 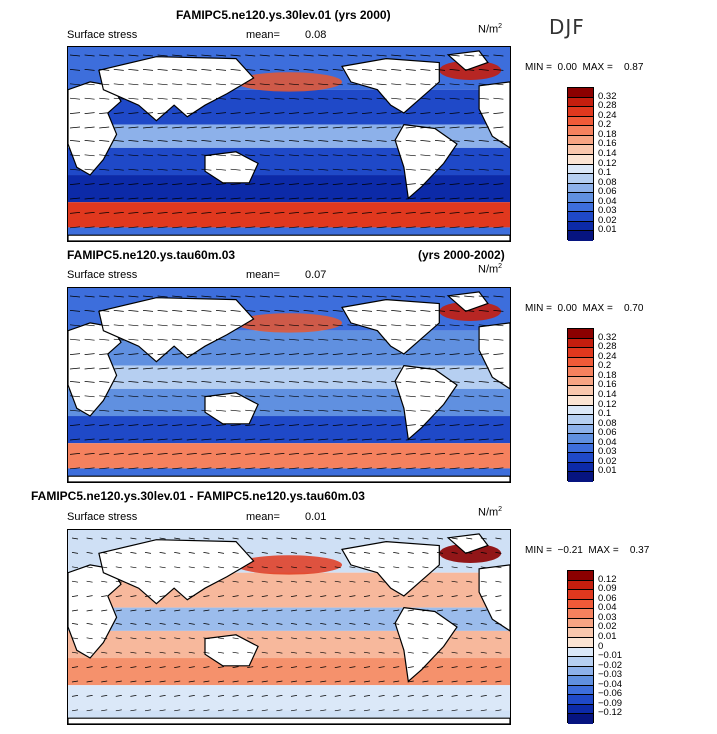 I want to click on panel2-mean-label: mean=, so click(x=263, y=275).